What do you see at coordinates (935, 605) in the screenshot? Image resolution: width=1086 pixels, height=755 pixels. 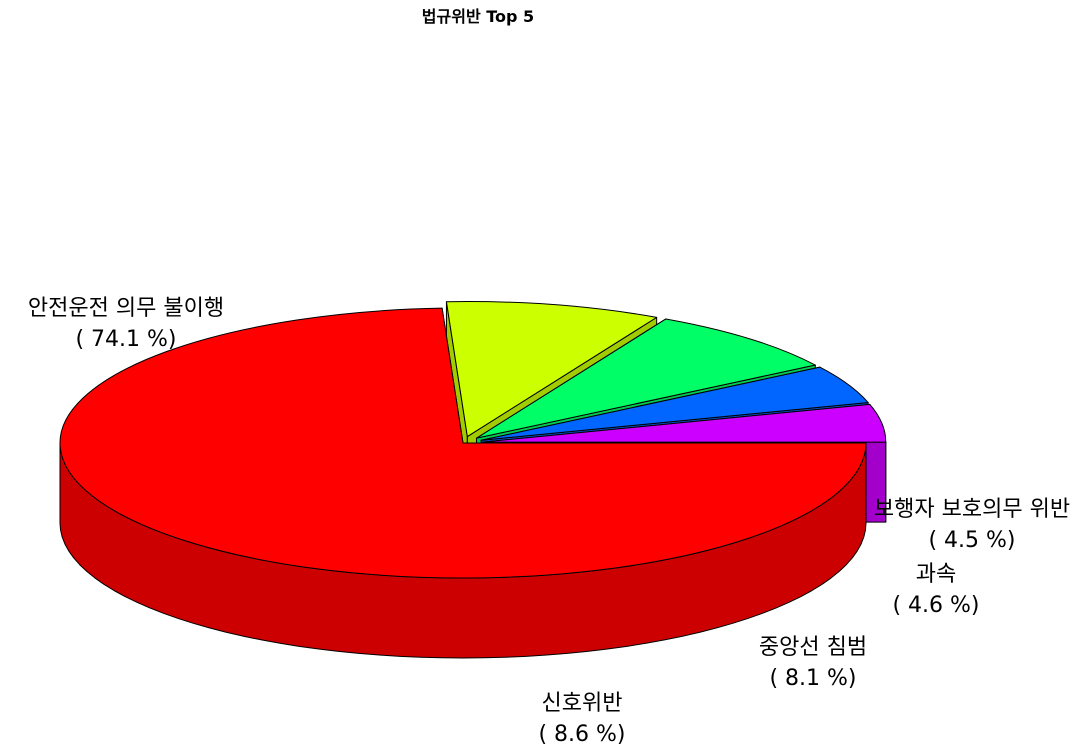 I see `slice-percent-label: ( 4.6 %)` at bounding box center [935, 605].